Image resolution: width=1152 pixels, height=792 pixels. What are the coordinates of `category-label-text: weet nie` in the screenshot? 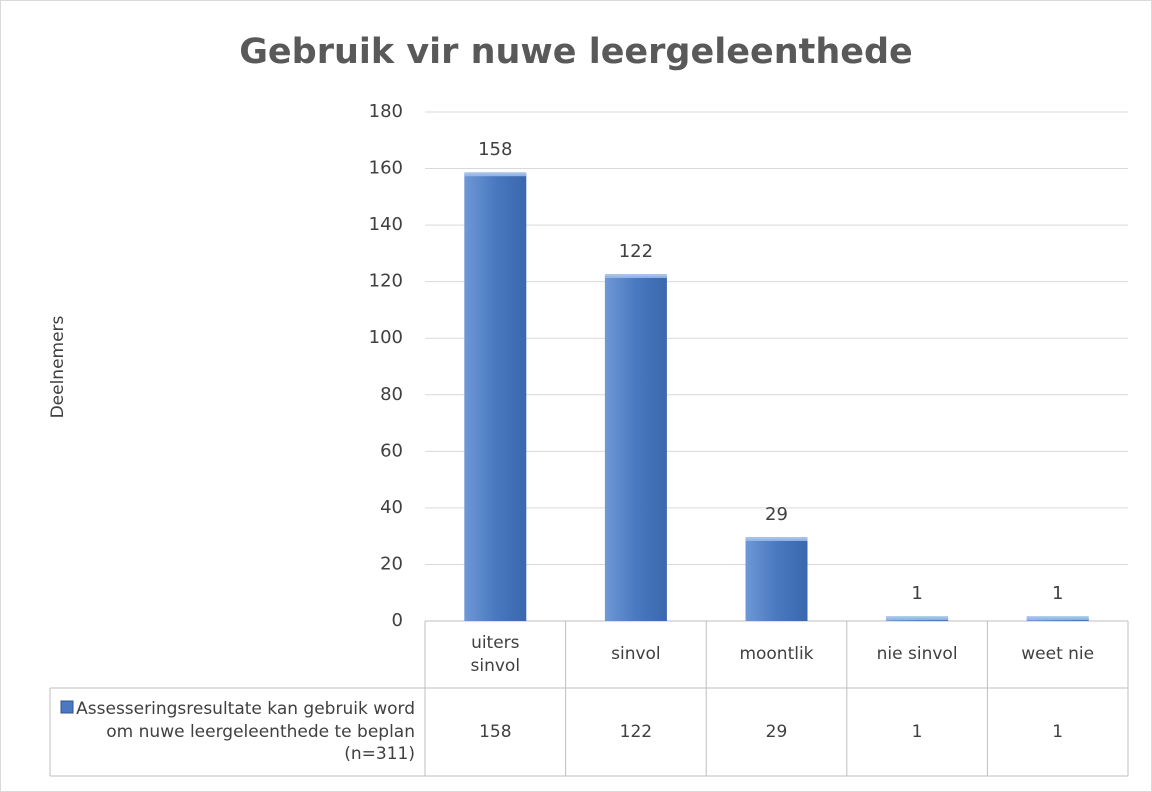 It's located at (1058, 654).